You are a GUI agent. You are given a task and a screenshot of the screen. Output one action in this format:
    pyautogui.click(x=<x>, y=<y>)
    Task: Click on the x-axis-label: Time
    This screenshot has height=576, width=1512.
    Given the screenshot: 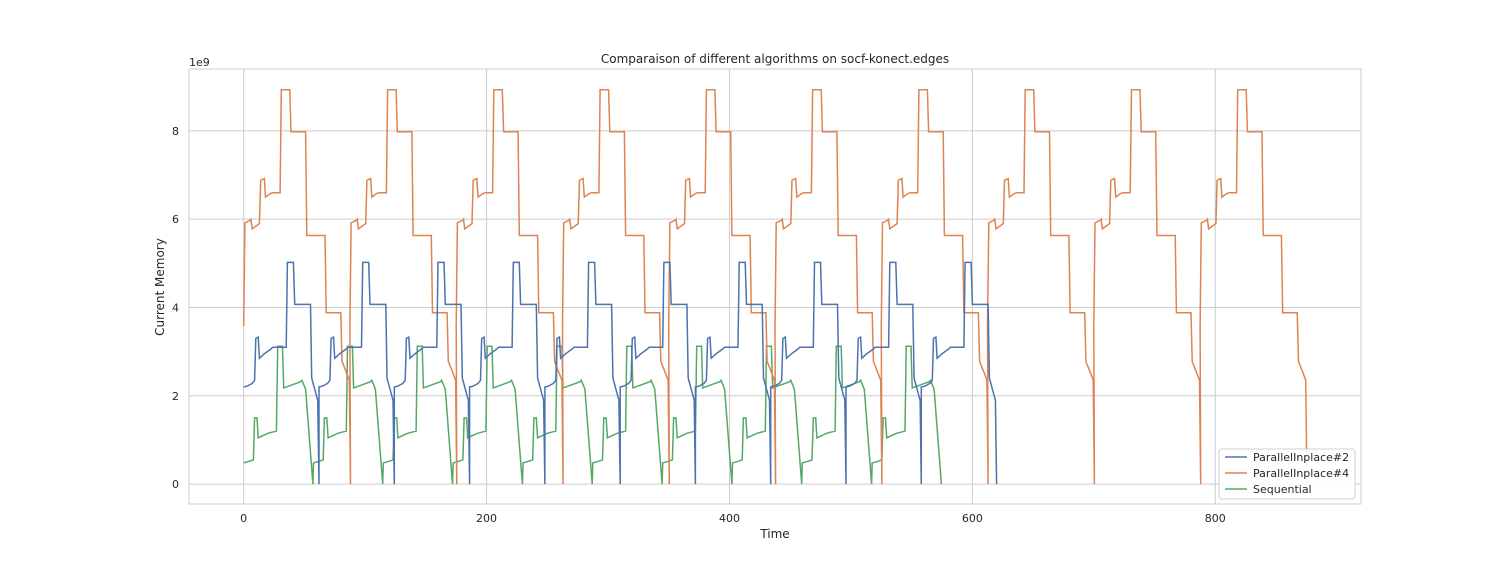 What is the action you would take?
    pyautogui.click(x=774, y=534)
    